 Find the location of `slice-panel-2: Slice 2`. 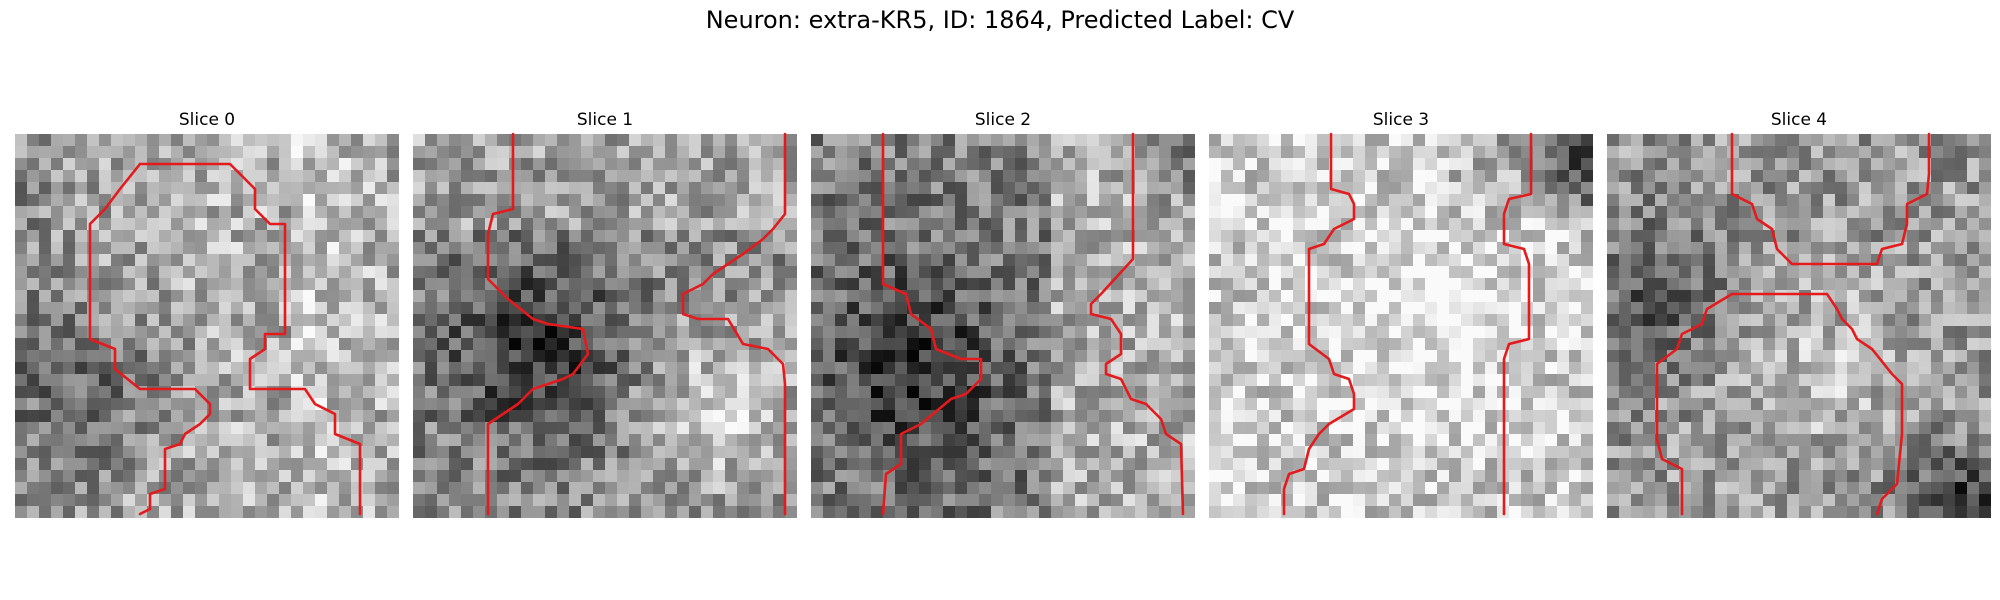

slice-panel-2: Slice 2 is located at coordinates (1003, 313).